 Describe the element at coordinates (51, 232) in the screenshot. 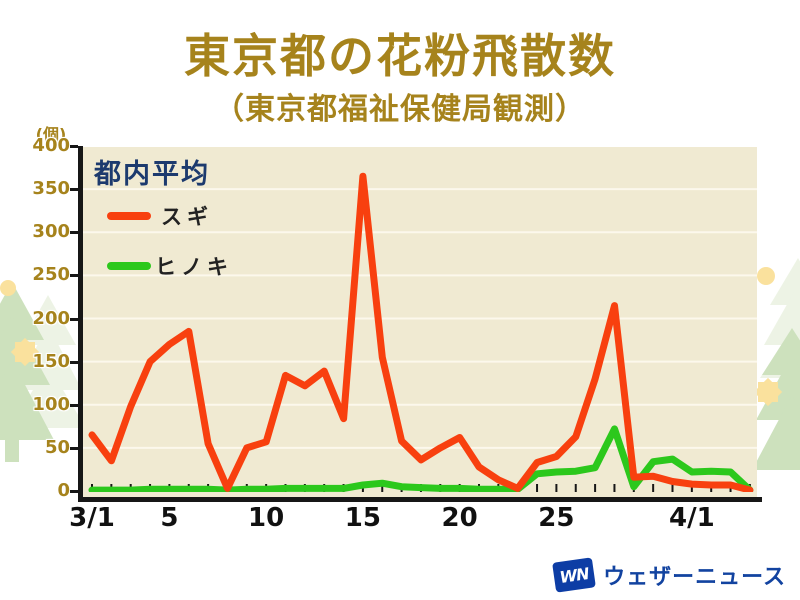

I see `y-tick-label: 300` at that location.